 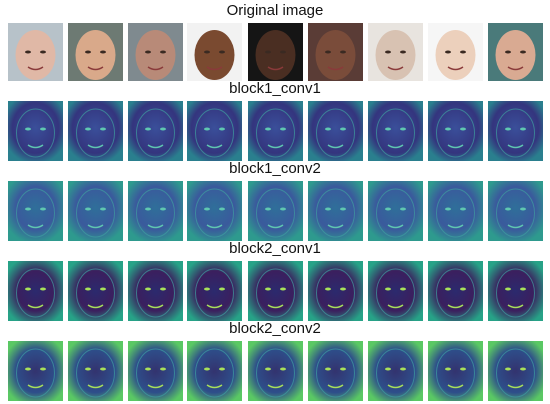 I want to click on section-label: Original image, so click(x=275, y=10).